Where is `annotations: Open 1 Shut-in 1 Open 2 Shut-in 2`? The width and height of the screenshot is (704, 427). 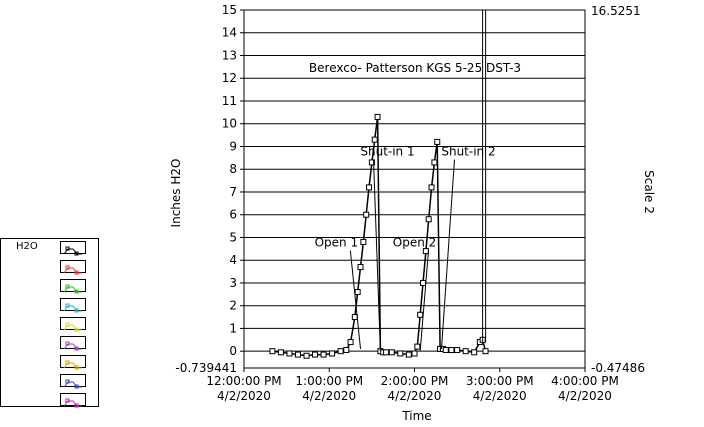 annotations: Open 1 Shut-in 1 Open 2 Shut-in 2 is located at coordinates (405, 248).